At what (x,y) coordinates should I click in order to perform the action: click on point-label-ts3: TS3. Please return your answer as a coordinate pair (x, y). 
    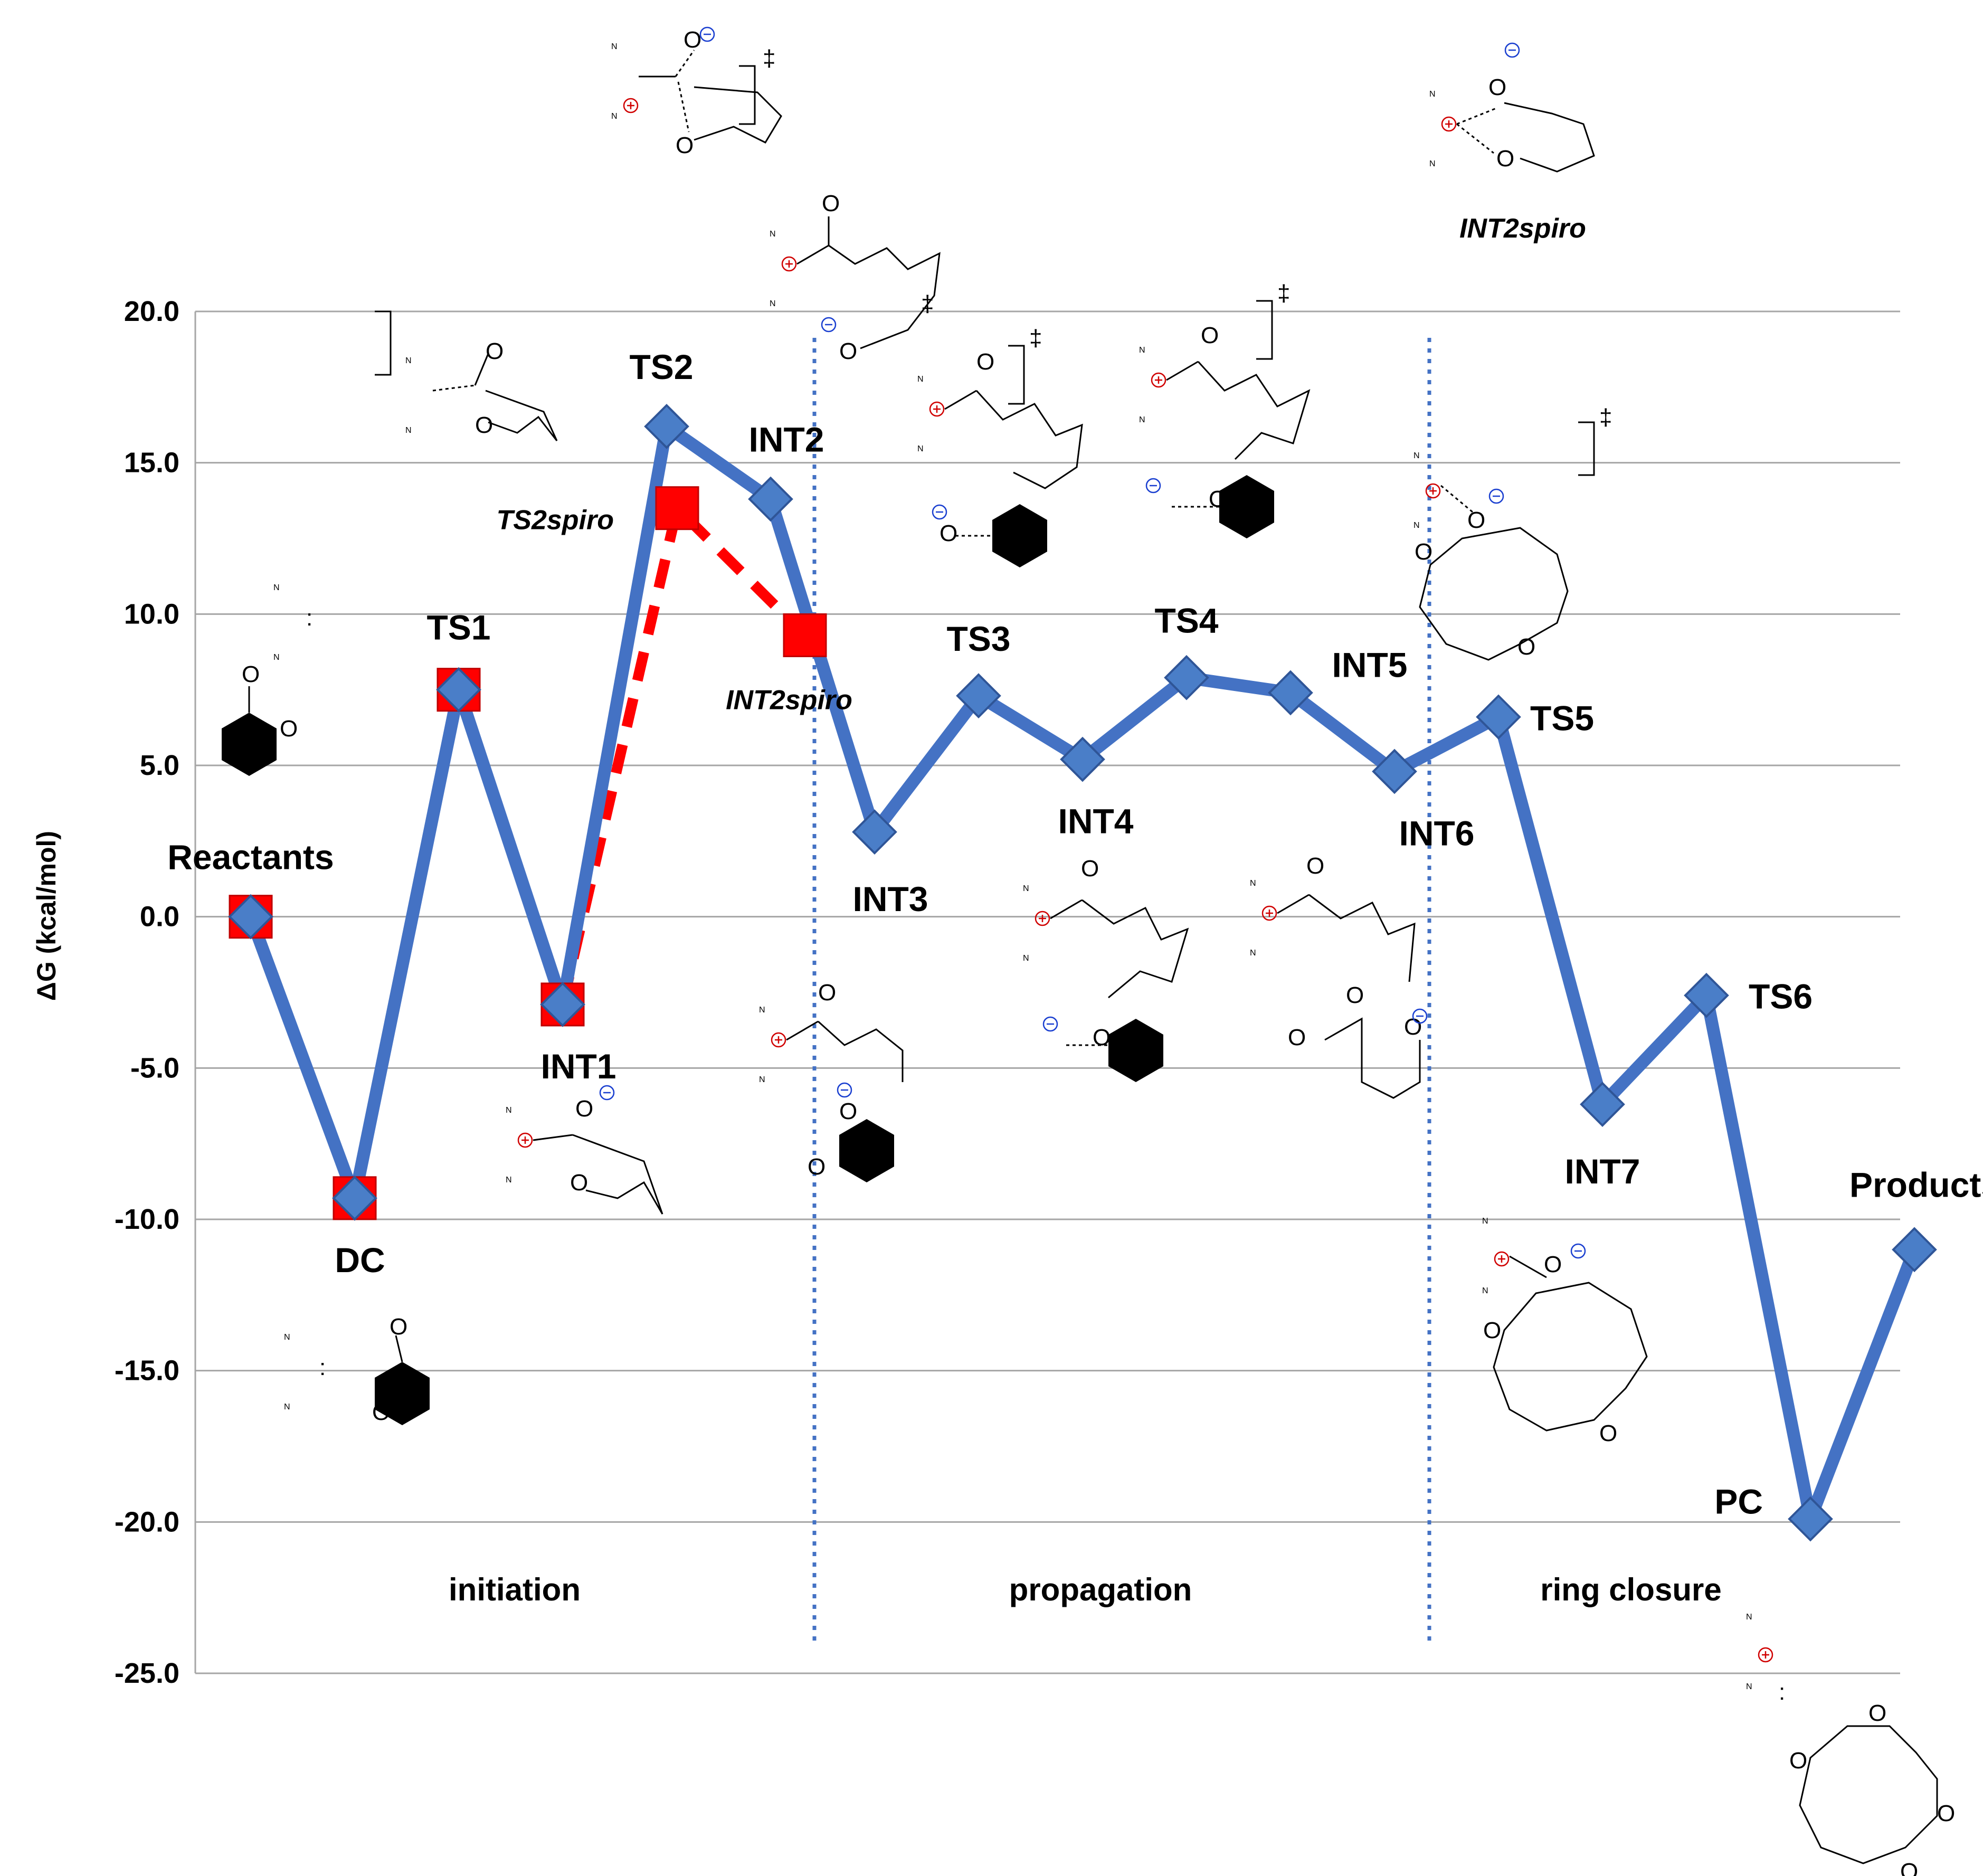
    Looking at the image, I should click on (978, 638).